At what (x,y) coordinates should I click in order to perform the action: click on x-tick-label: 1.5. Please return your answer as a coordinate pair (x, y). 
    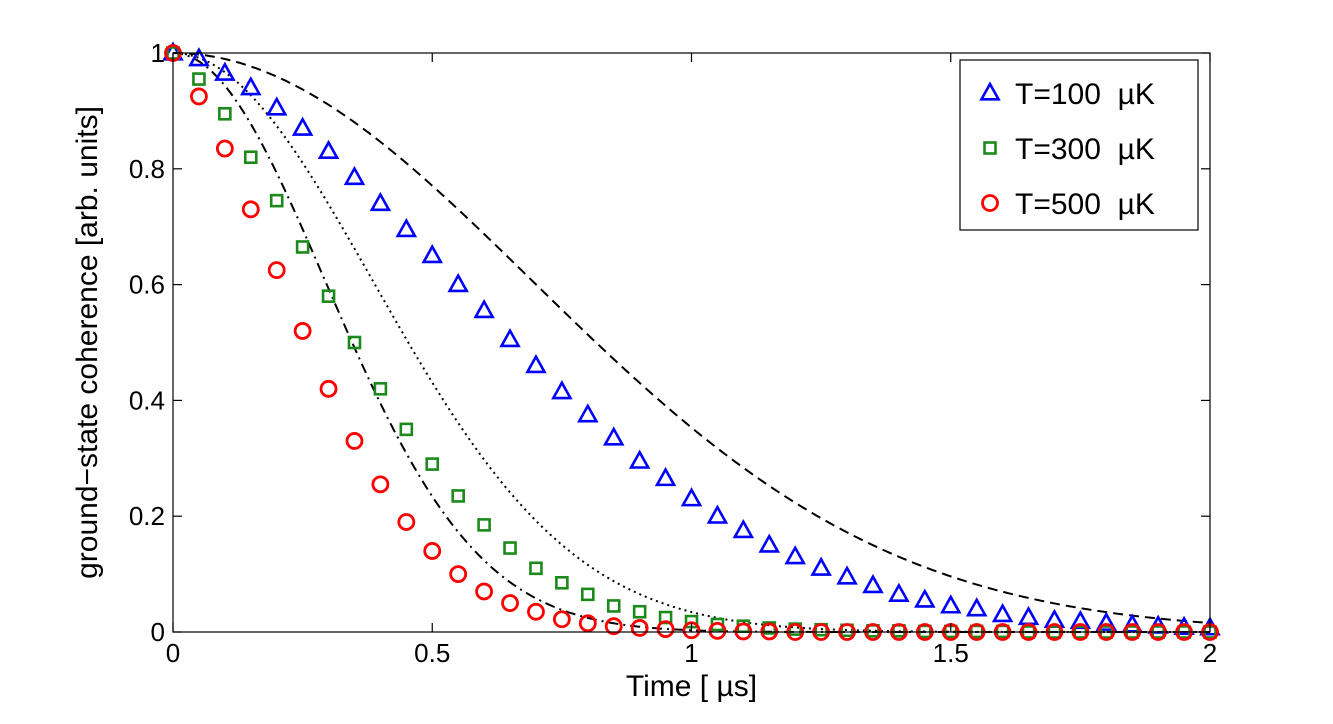
    Looking at the image, I should click on (951, 653).